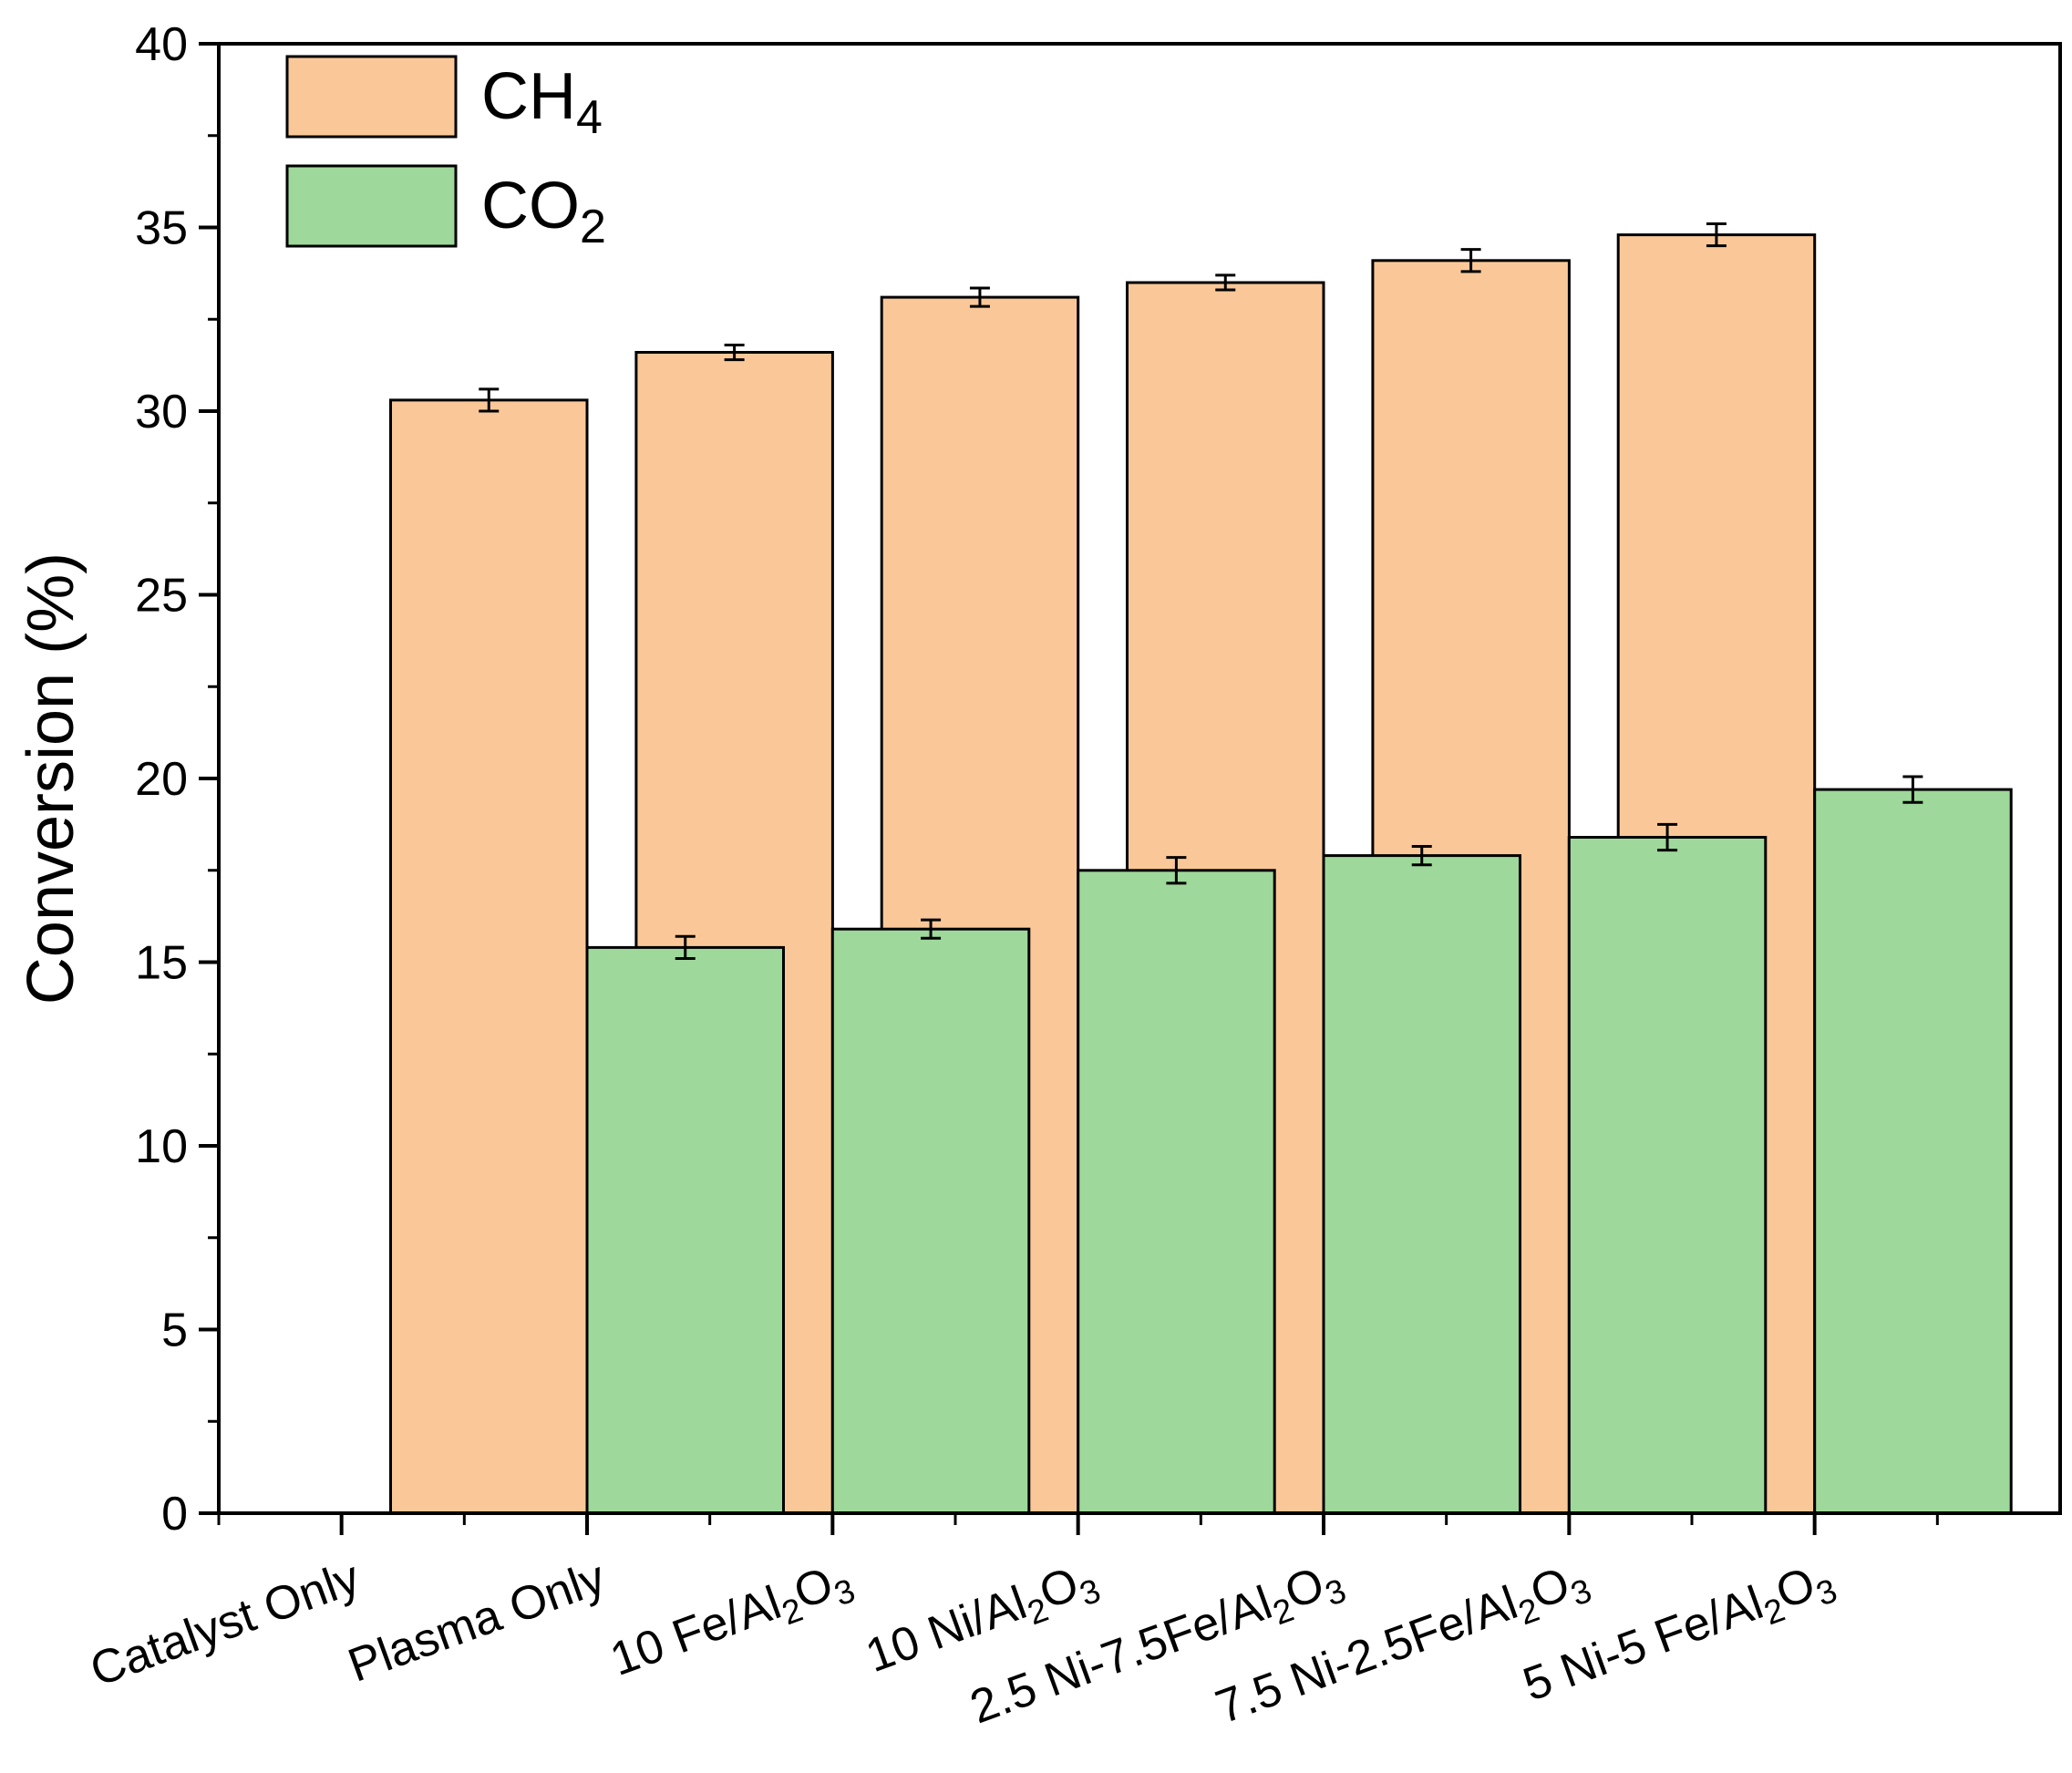  Describe the element at coordinates (371, 206) in the screenshot. I see `legend-swatch-co2` at that location.